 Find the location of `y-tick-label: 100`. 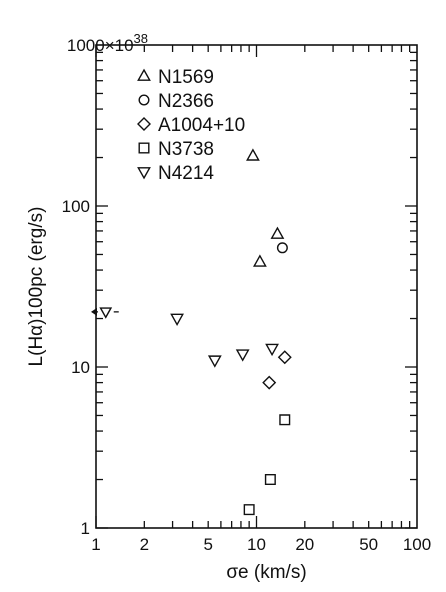

y-tick-label: 100 is located at coordinates (76, 206).